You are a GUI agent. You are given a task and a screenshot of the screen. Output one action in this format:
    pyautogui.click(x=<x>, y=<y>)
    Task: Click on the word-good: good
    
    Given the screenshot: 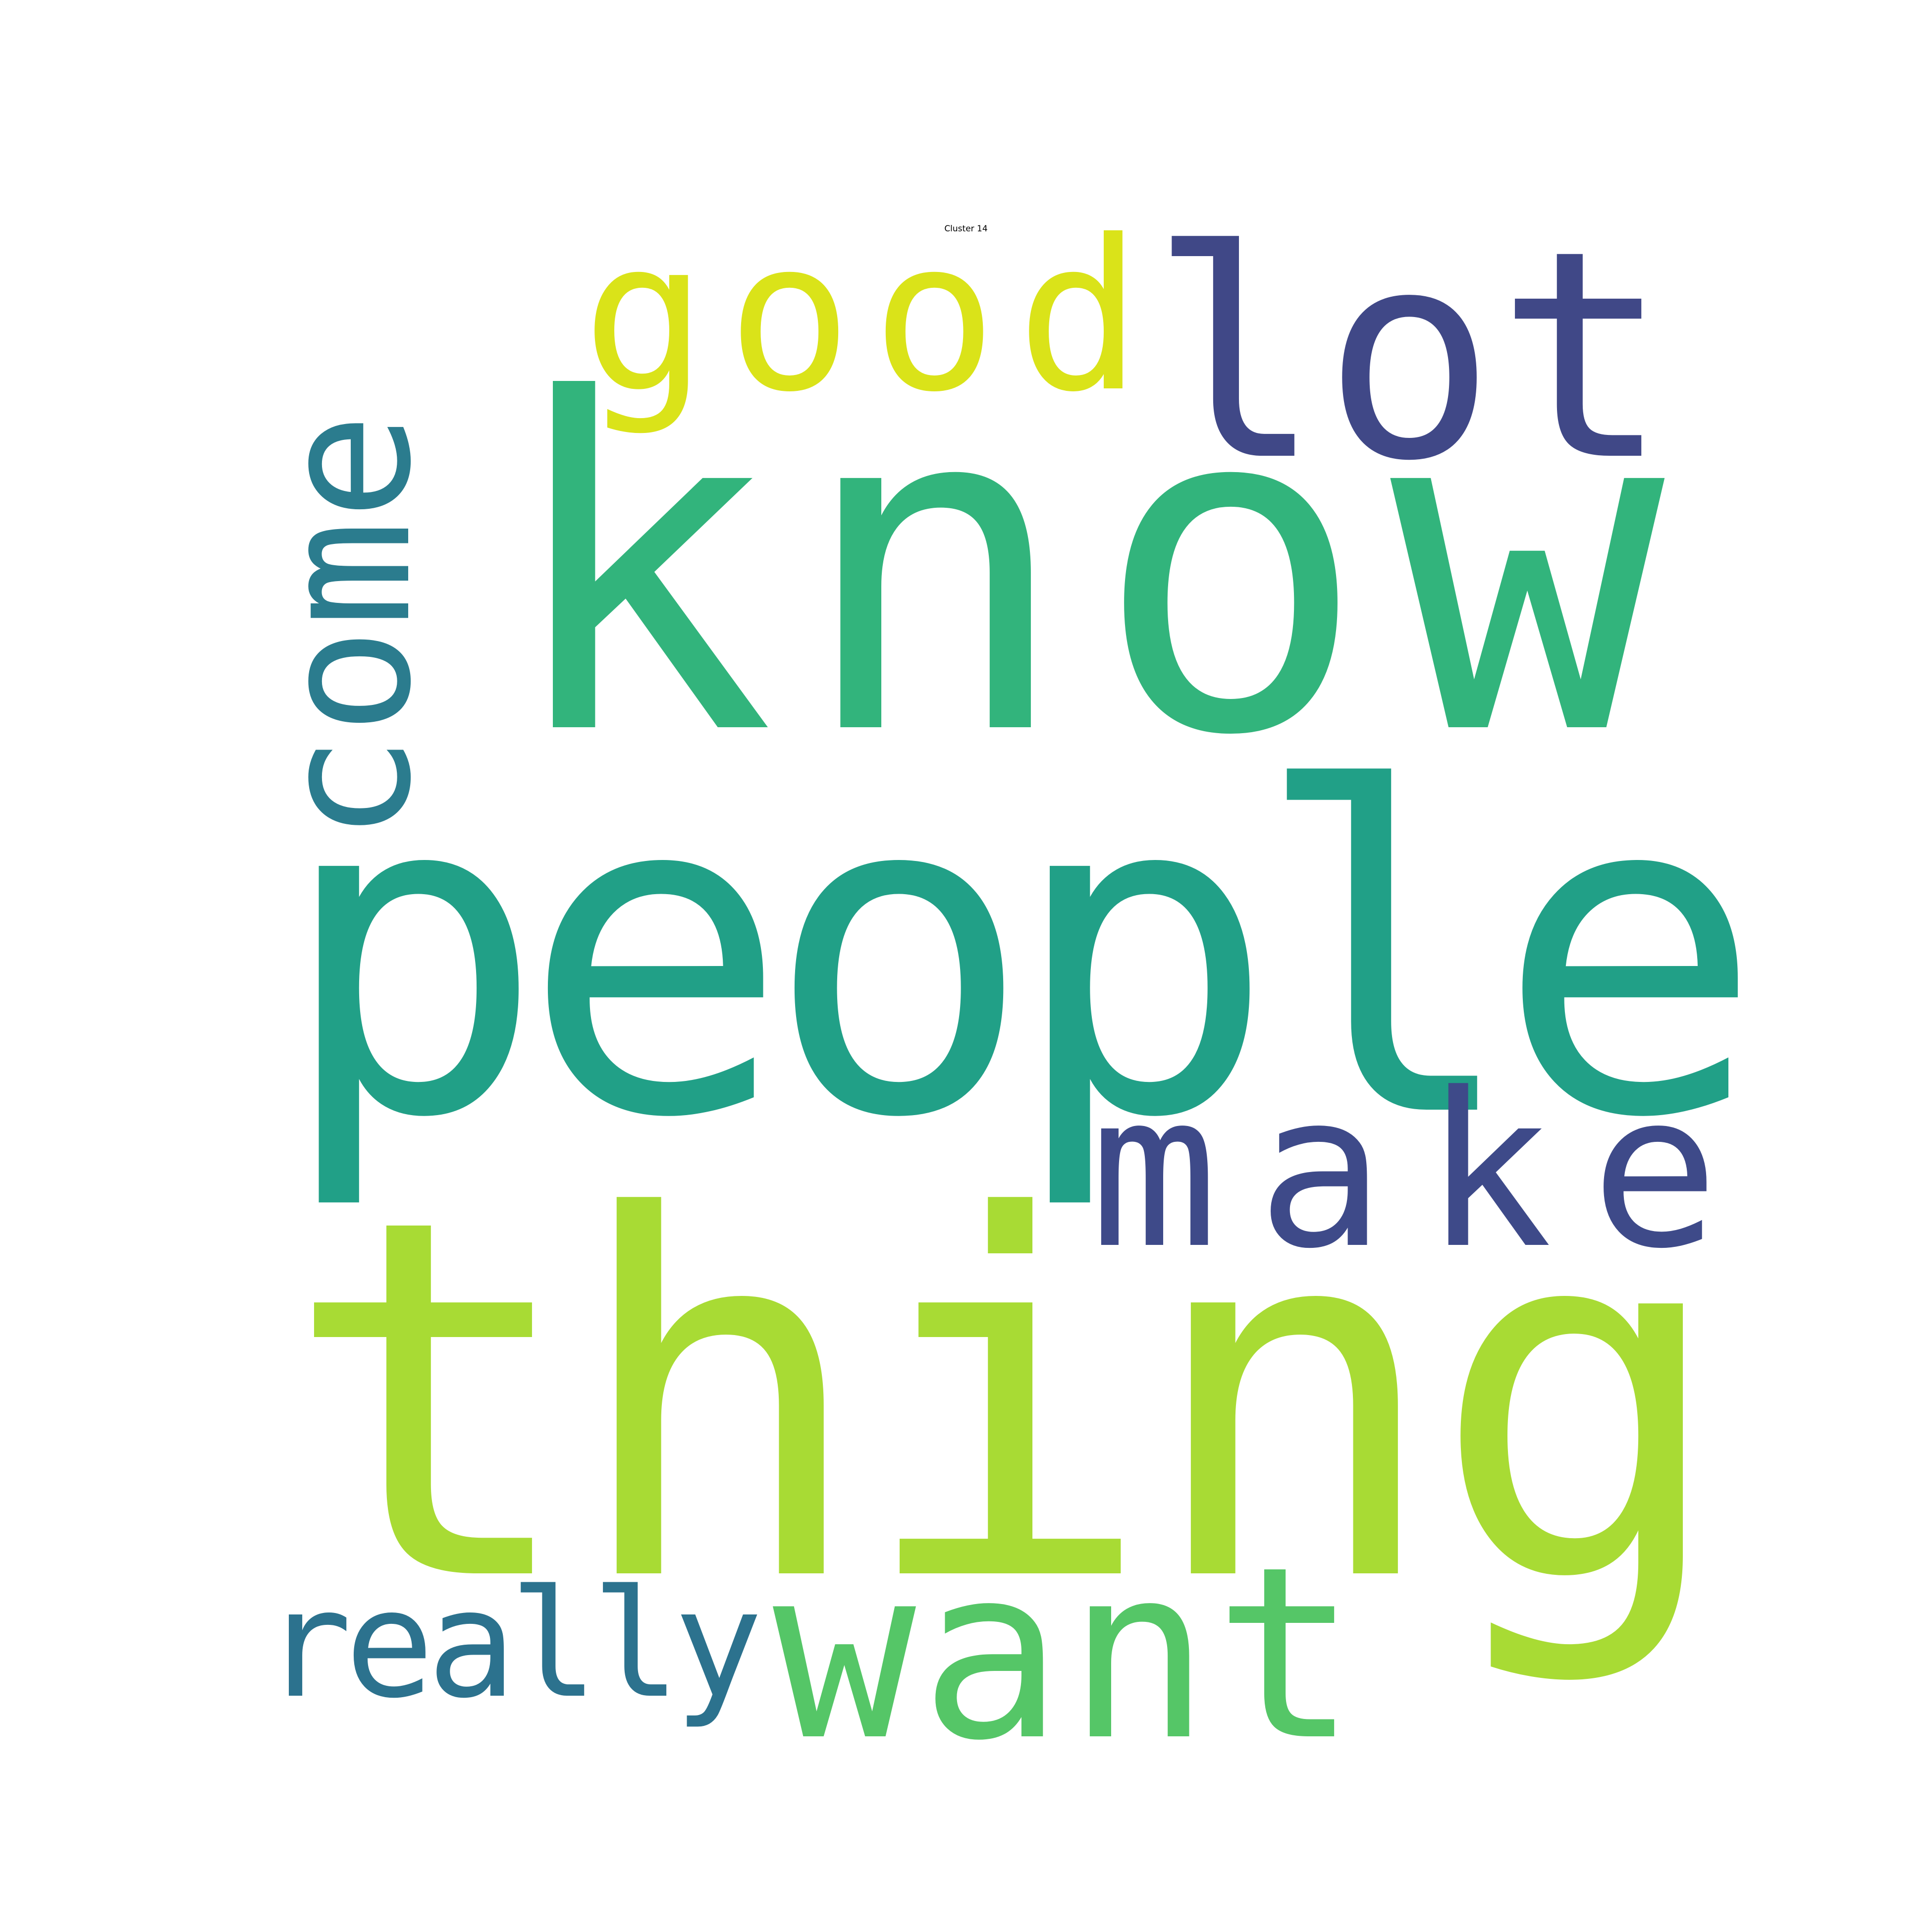 What is the action you would take?
    pyautogui.click(x=872, y=317)
    